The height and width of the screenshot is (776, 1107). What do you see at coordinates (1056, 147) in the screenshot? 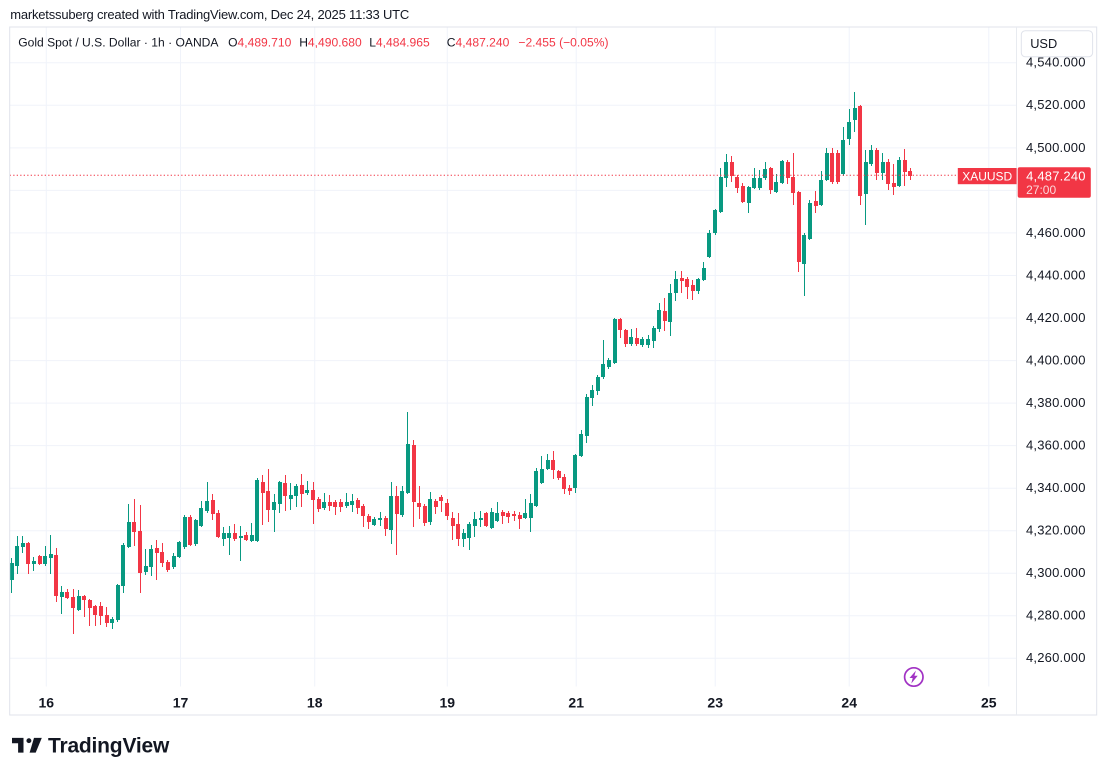
I see `svg-text: 4,500.000` at bounding box center [1056, 147].